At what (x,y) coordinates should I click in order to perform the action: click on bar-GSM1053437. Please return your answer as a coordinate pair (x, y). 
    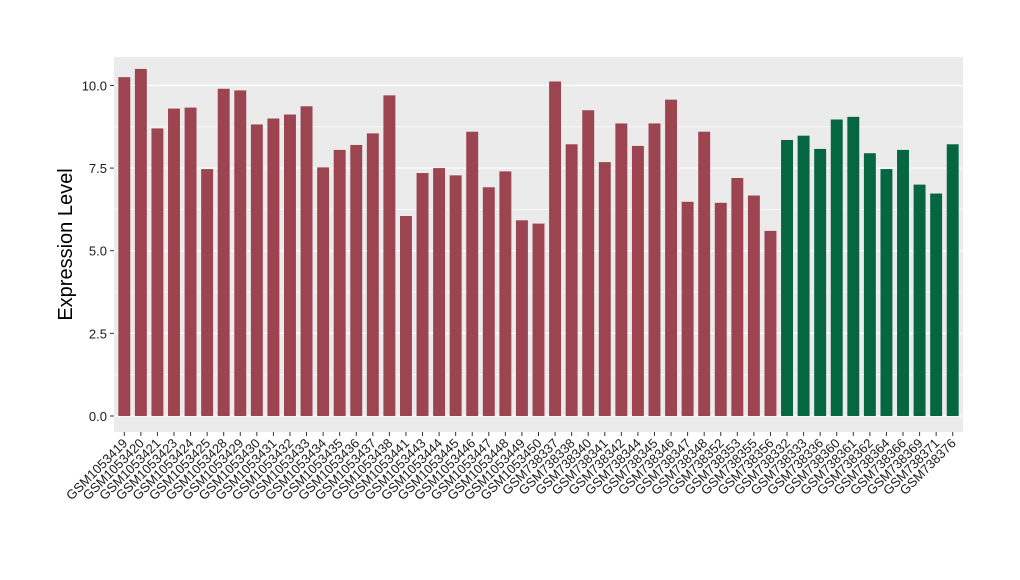
    Looking at the image, I should click on (372, 274).